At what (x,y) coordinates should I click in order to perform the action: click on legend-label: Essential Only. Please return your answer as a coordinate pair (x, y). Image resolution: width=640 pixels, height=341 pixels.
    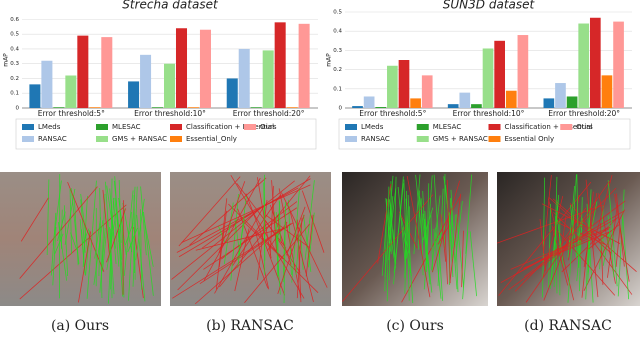
    Looking at the image, I should click on (530, 139).